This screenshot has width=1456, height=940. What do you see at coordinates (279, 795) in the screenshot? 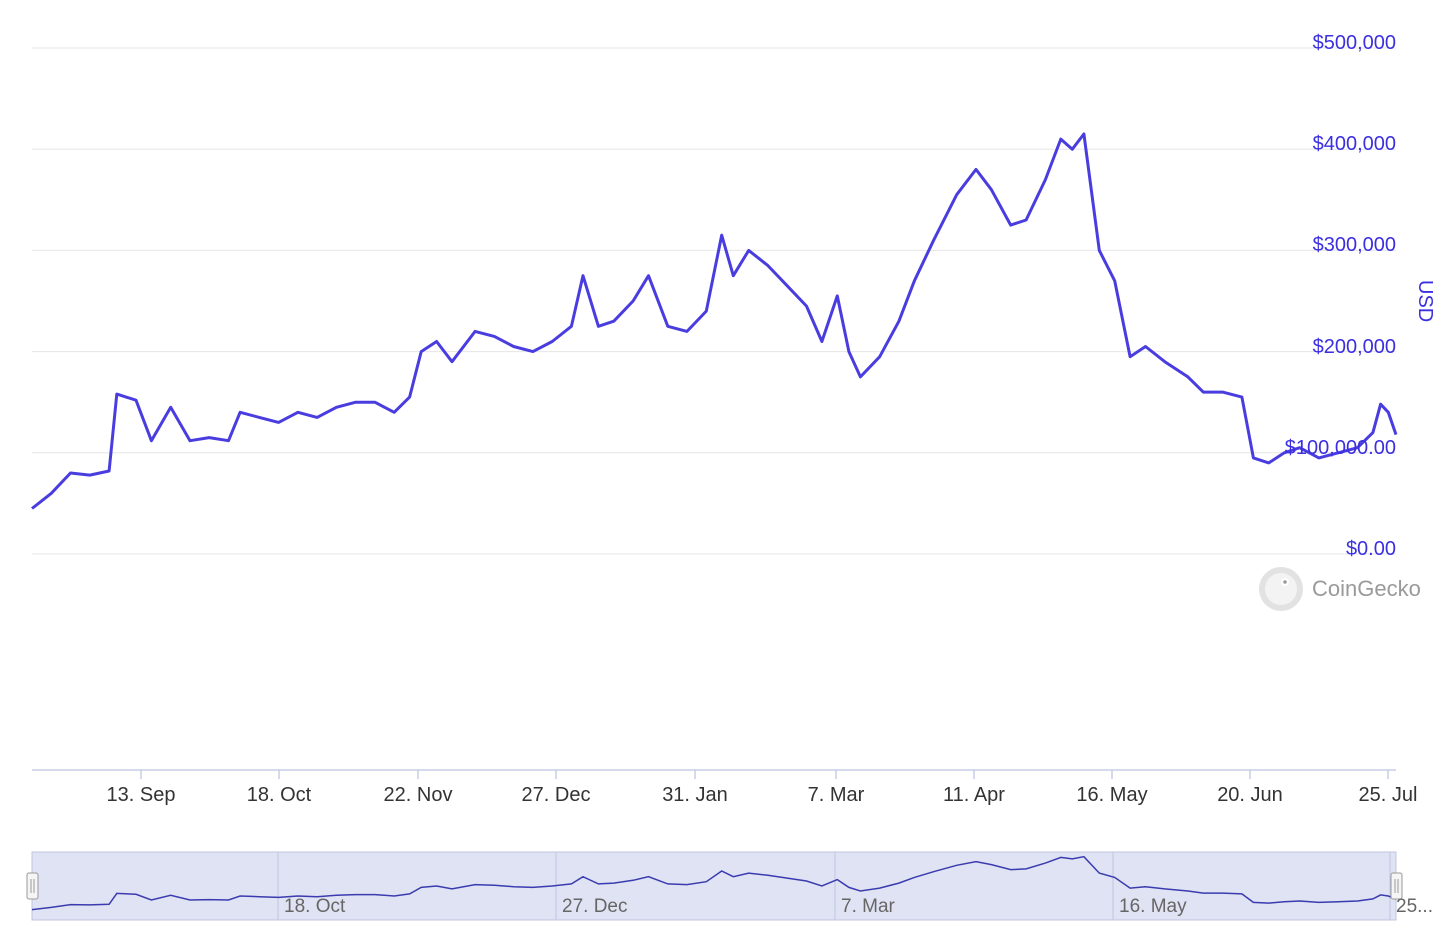
I see `x-tick-label: 18. Oct` at bounding box center [279, 795].